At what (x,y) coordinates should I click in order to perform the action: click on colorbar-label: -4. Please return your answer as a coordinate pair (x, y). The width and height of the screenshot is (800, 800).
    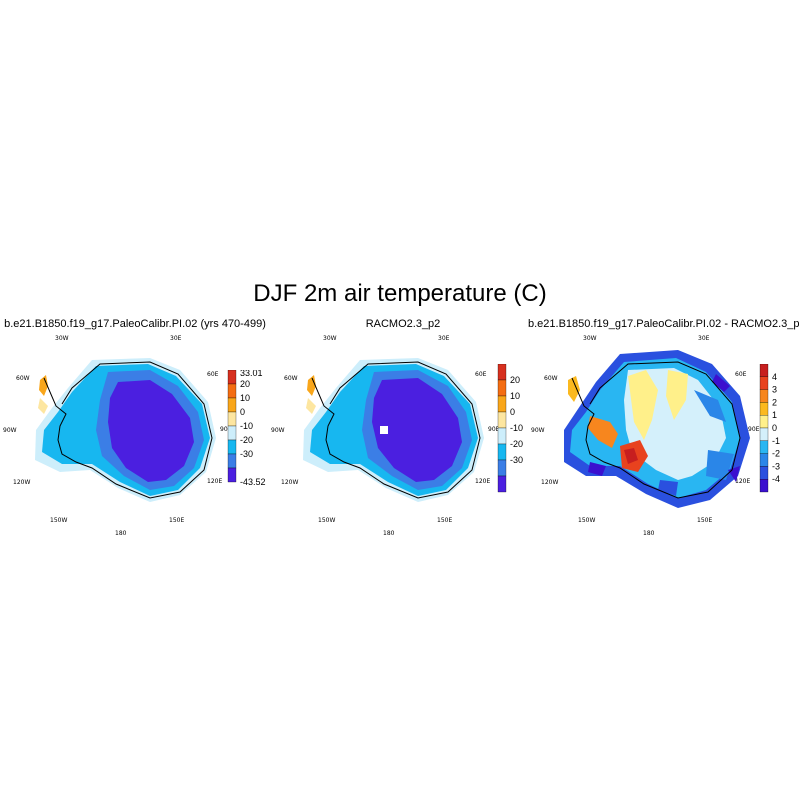
    Looking at the image, I should click on (776, 479).